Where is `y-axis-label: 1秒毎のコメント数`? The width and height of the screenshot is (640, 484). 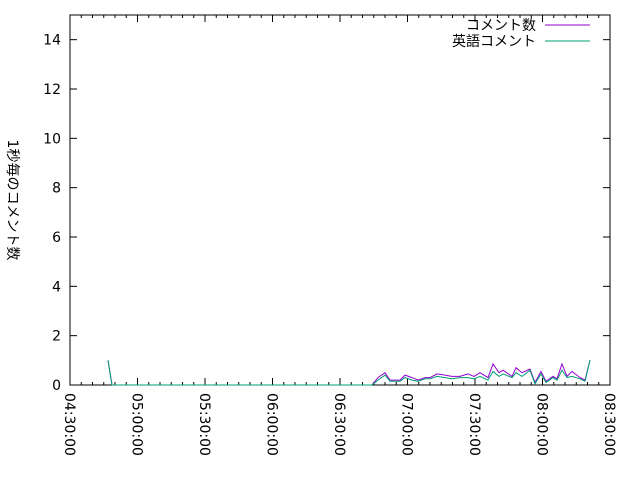 y-axis-label: 1秒毎のコメント数 is located at coordinates (12, 200).